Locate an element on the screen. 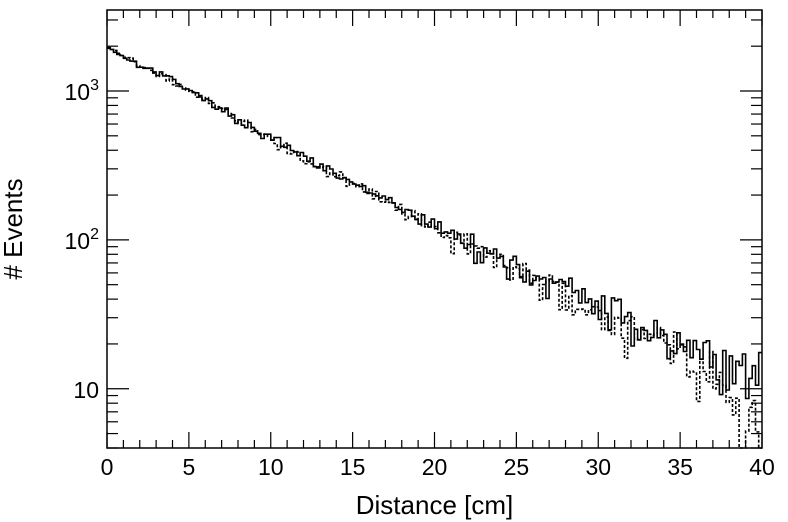  y-tick-exponent: 3 is located at coordinates (94, 85).